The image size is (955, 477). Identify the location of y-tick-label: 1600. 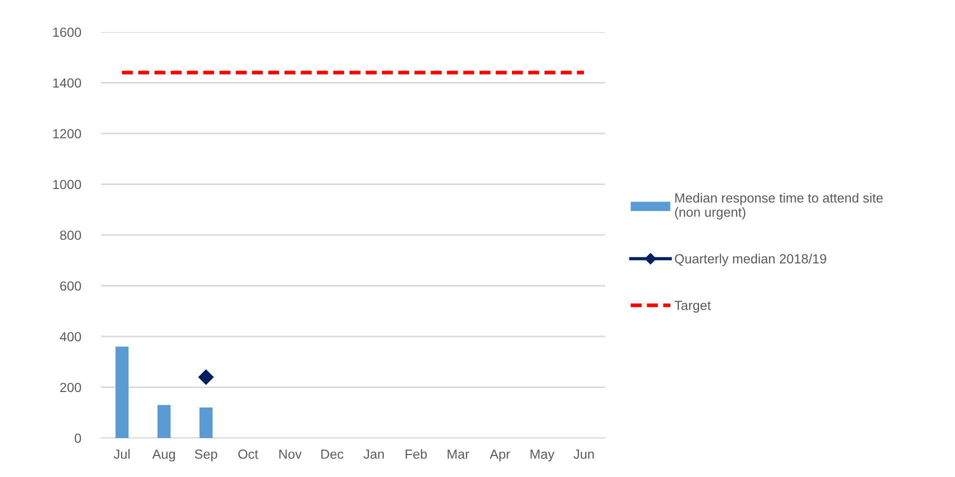
(67, 32).